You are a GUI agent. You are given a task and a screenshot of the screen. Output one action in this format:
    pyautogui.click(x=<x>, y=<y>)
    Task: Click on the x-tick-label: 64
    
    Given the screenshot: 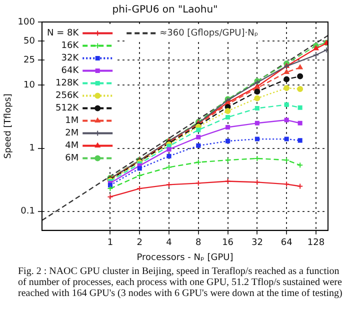 What is the action you would take?
    pyautogui.click(x=286, y=243)
    